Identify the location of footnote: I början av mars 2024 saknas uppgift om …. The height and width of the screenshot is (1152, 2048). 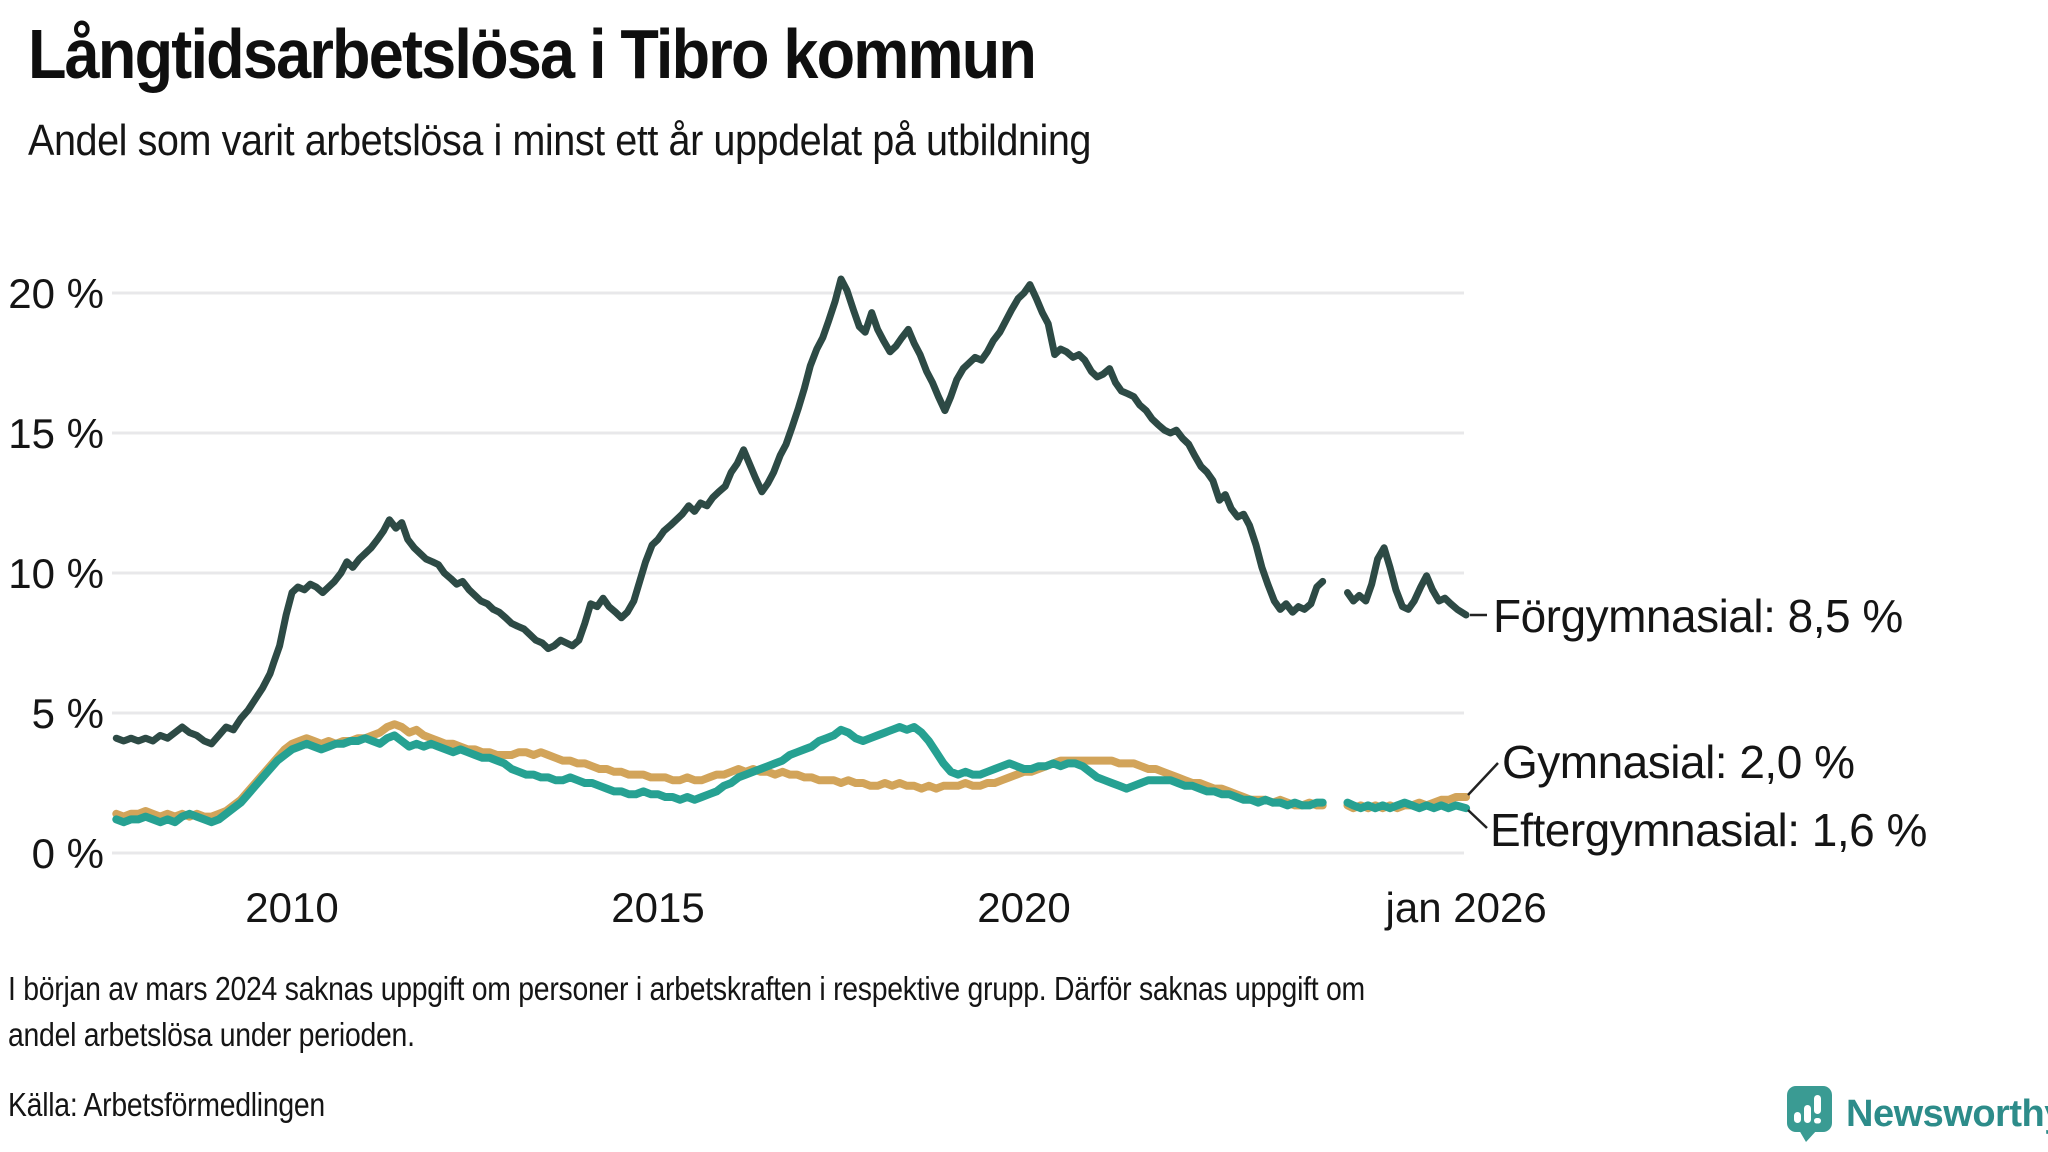
(686, 1012).